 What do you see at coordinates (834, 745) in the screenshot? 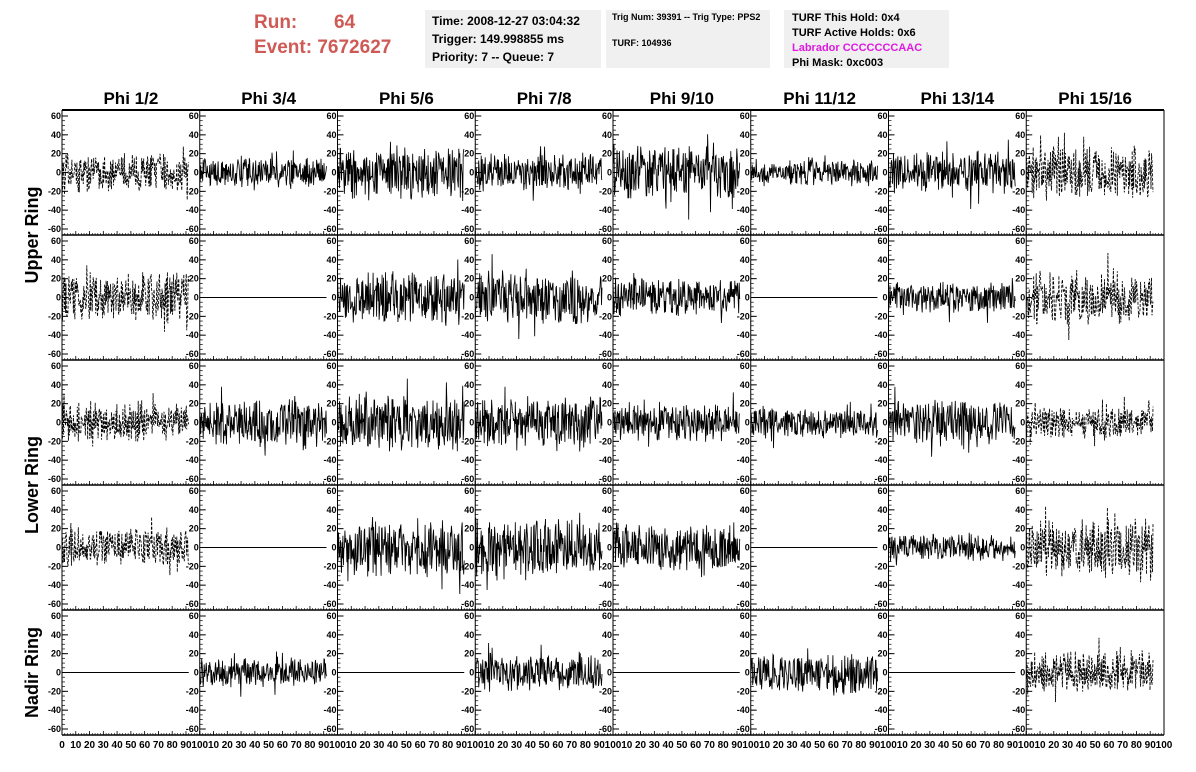
I see `x-tick-label: 60` at bounding box center [834, 745].